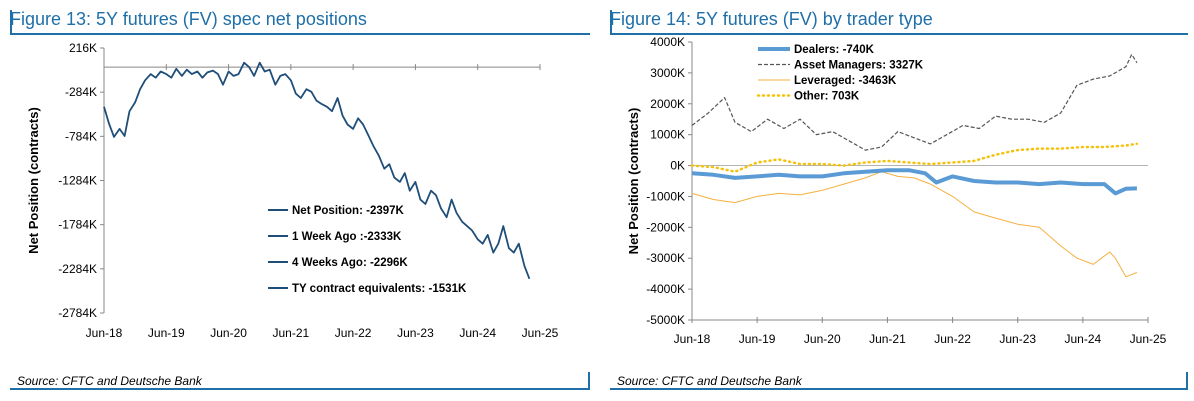  I want to click on y-tick-label: 1000K, so click(667, 135).